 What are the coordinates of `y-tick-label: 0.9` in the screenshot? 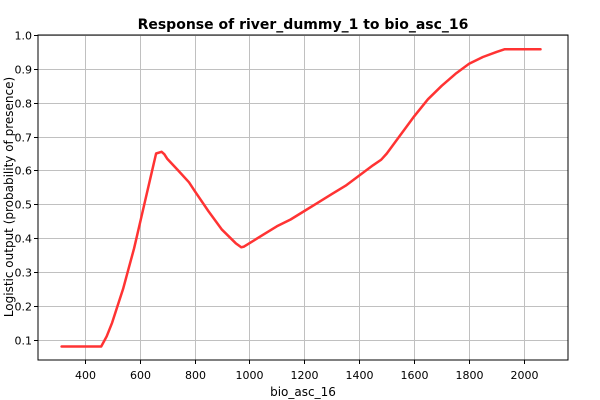 It's located at (24, 70).